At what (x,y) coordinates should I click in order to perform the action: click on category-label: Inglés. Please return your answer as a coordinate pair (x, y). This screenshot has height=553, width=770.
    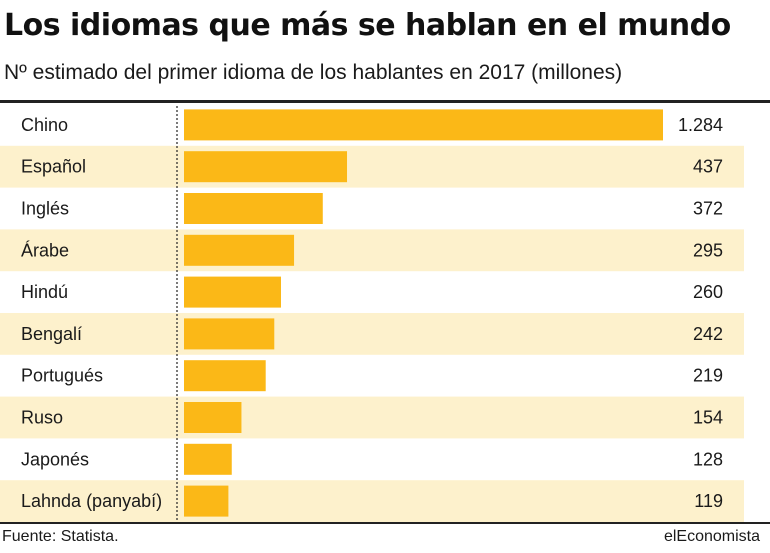
    Looking at the image, I should click on (45, 209).